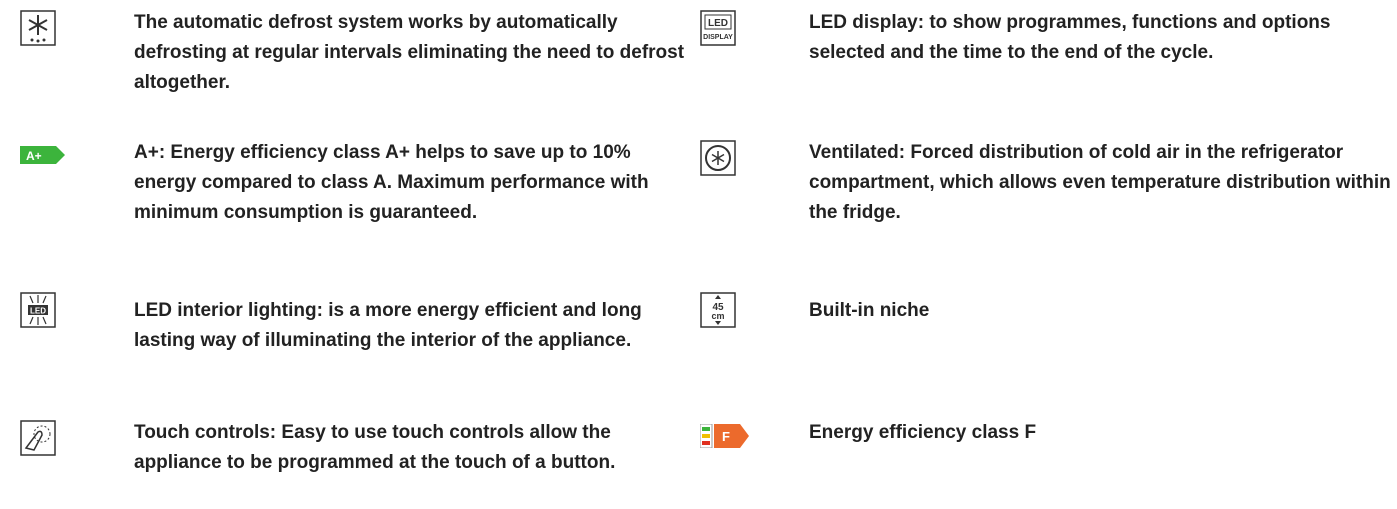 This screenshot has height=509, width=1397. I want to click on touch-icon, so click(38, 438).